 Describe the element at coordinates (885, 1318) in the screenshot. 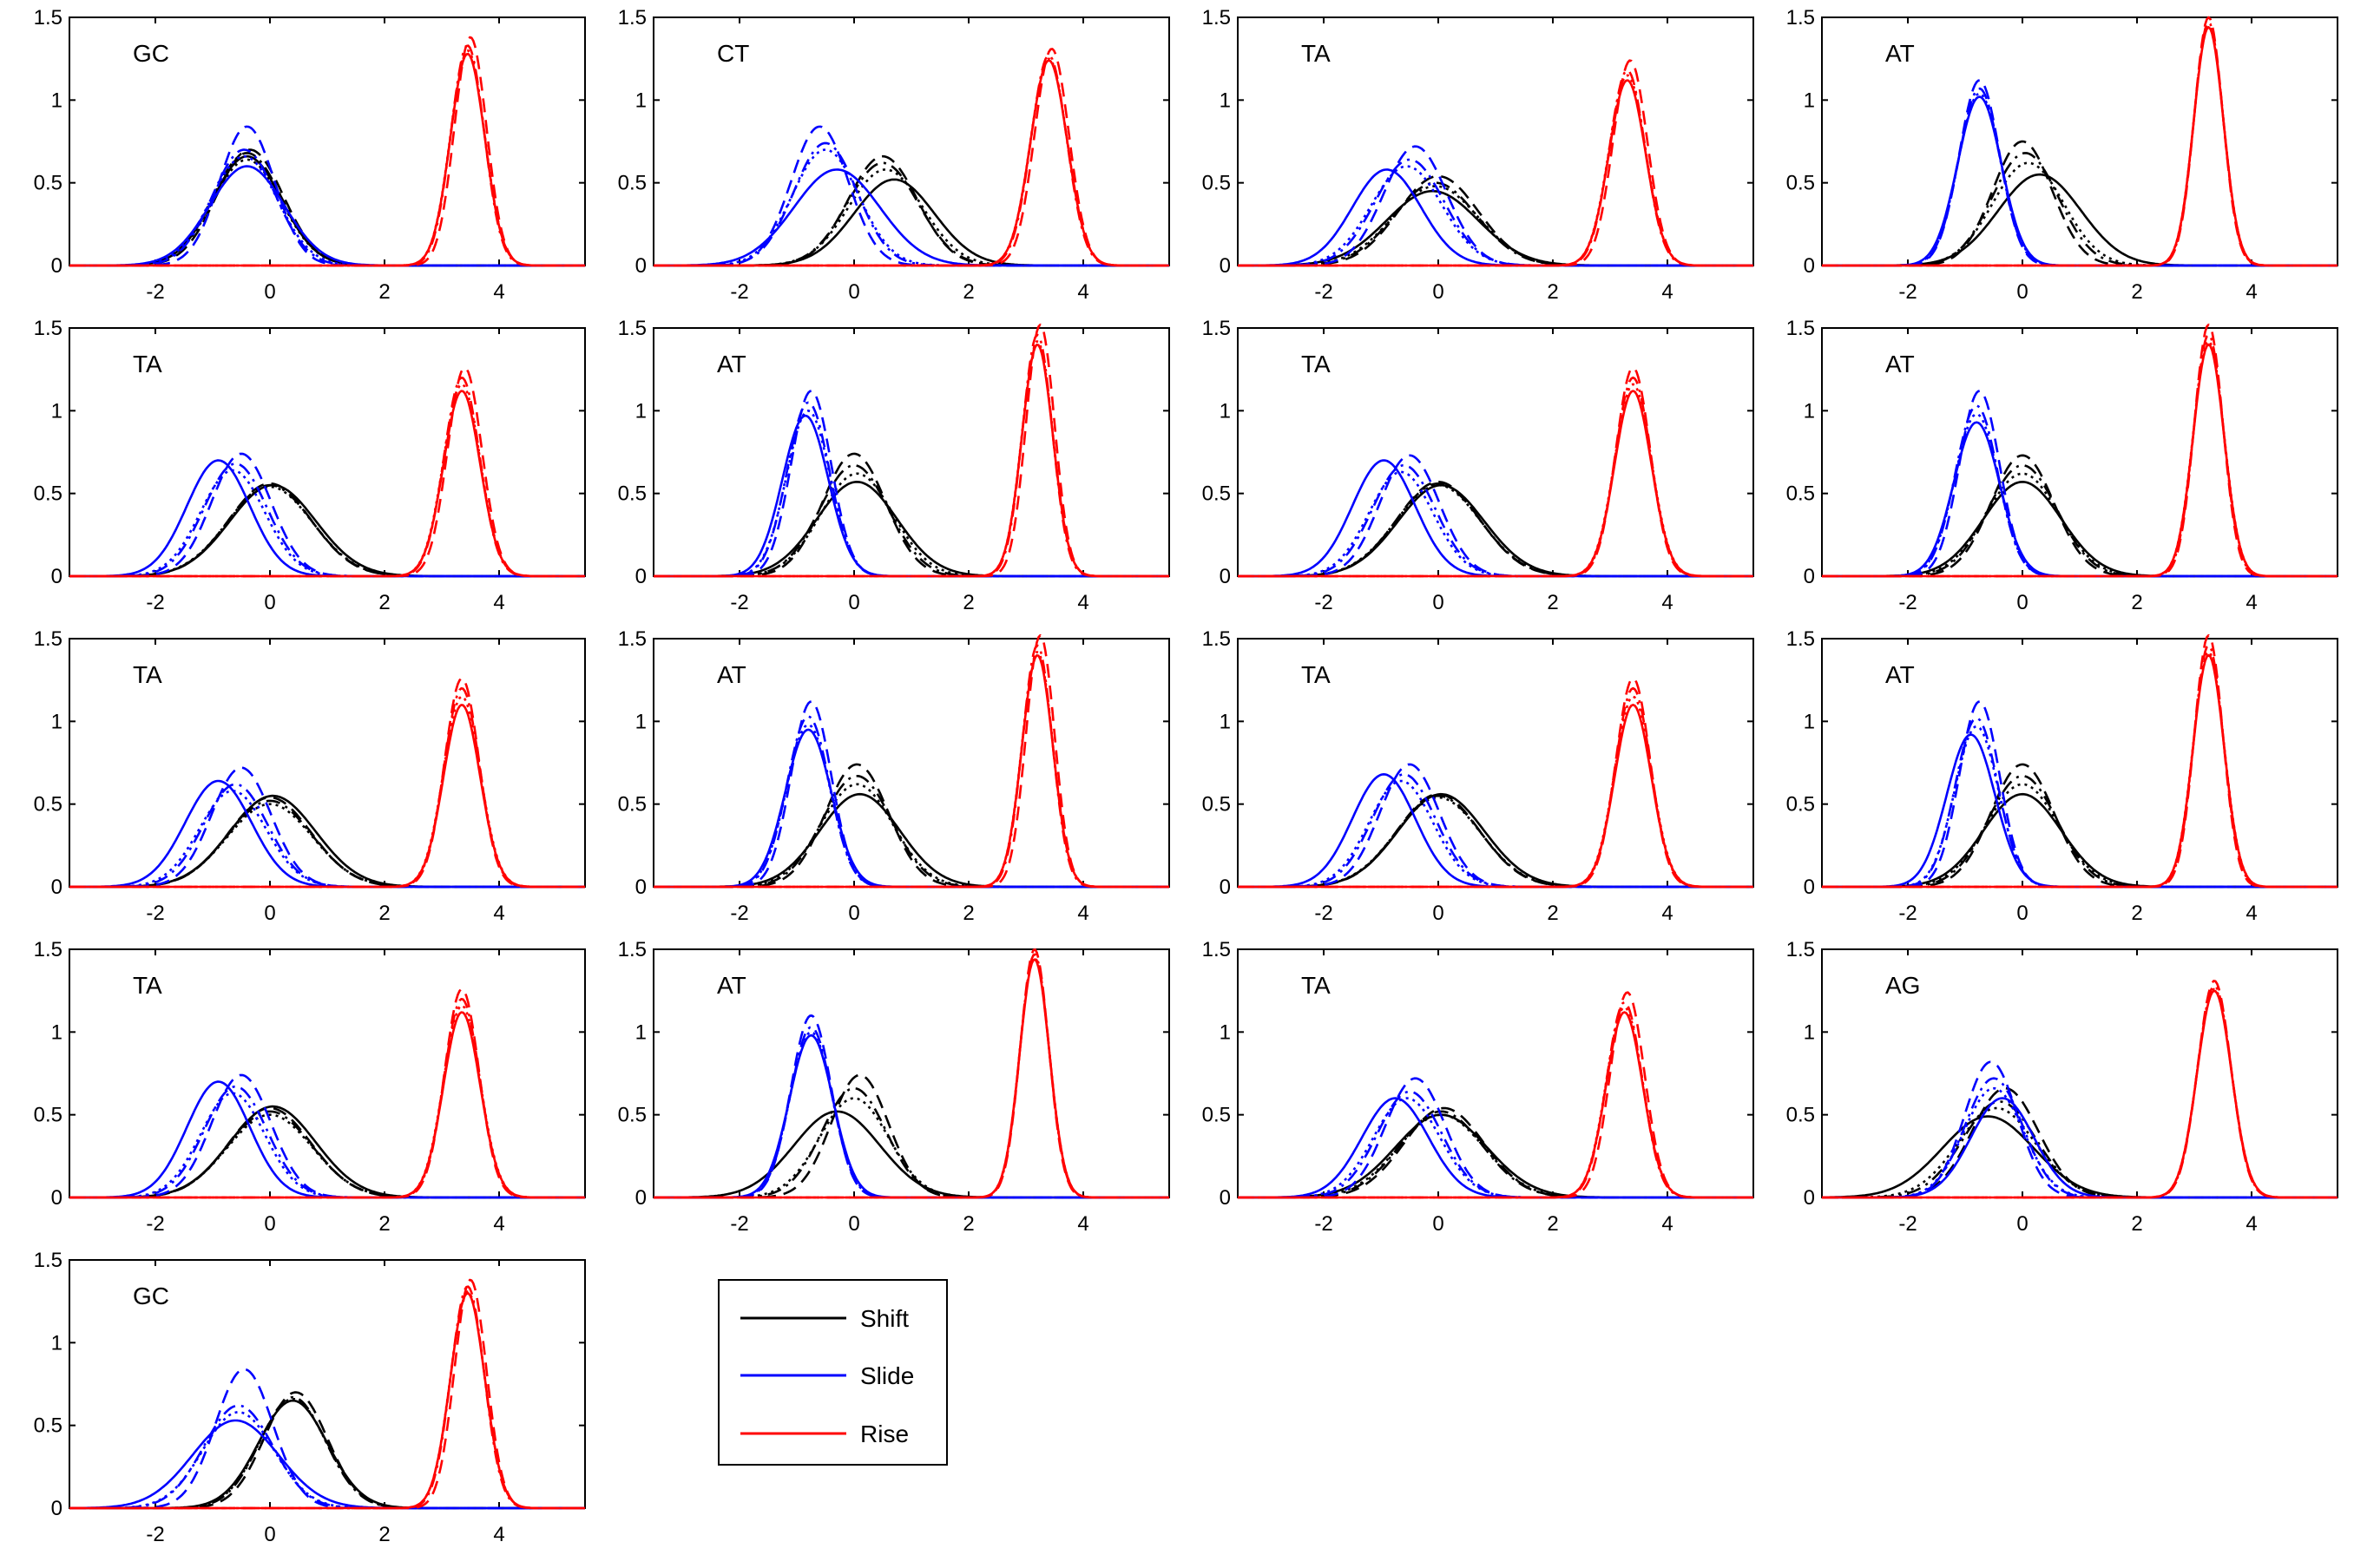

I see `legend-label-shift: Shift` at that location.